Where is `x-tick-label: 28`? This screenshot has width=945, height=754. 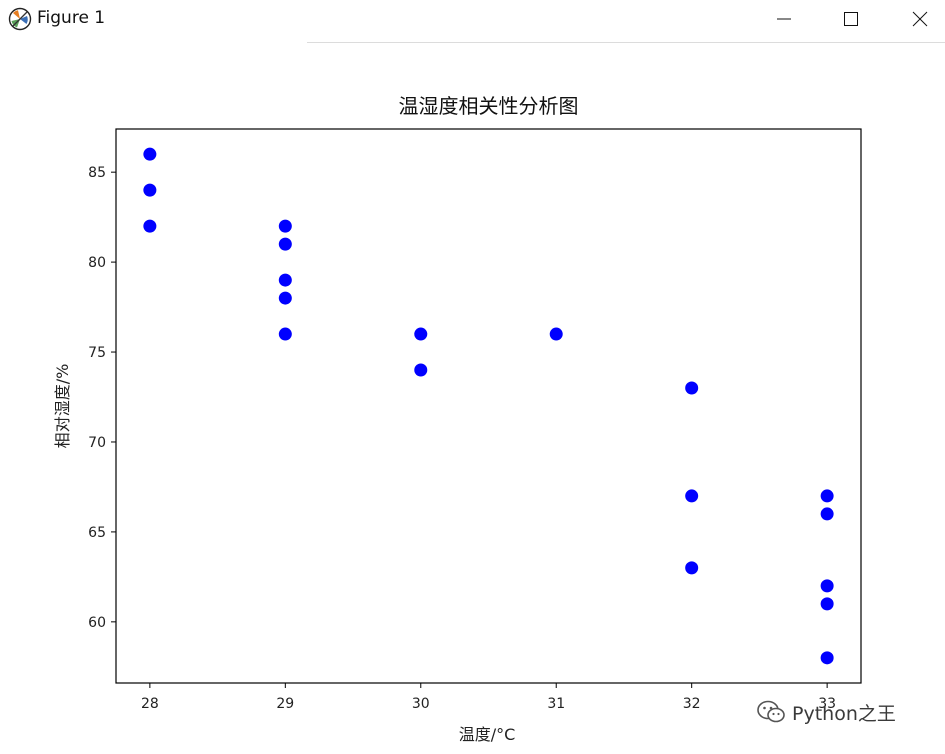 x-tick-label: 28 is located at coordinates (150, 704).